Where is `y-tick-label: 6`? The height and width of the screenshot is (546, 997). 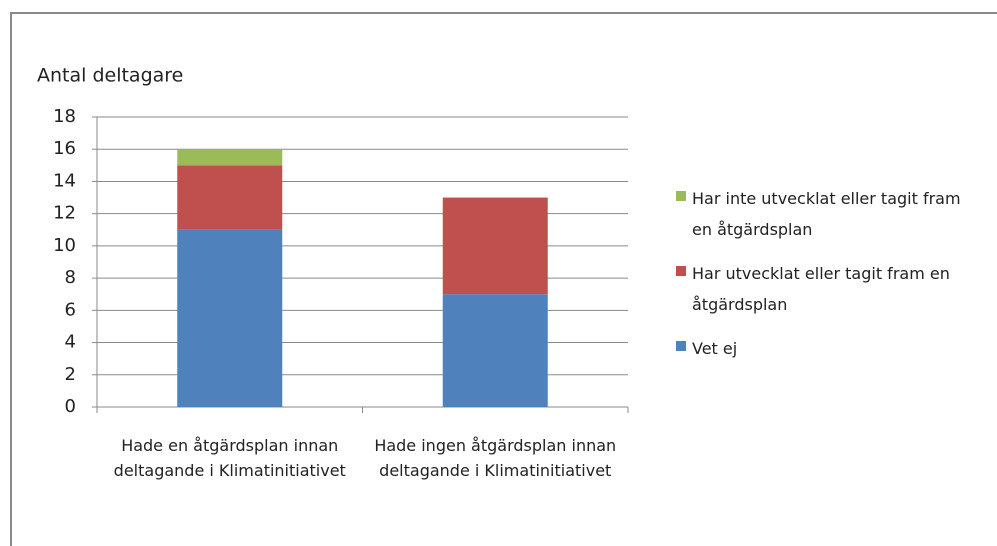 y-tick-label: 6 is located at coordinates (70, 309).